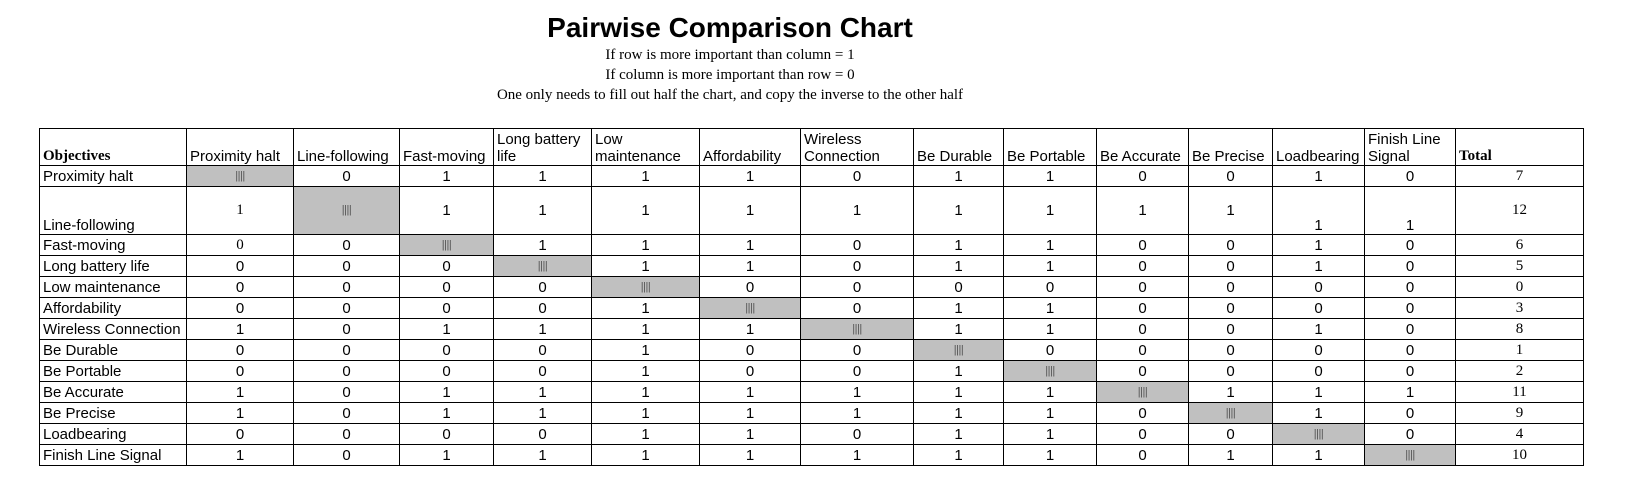 The image size is (1642, 487). Describe the element at coordinates (1519, 266) in the screenshot. I see `row-total: 5` at that location.